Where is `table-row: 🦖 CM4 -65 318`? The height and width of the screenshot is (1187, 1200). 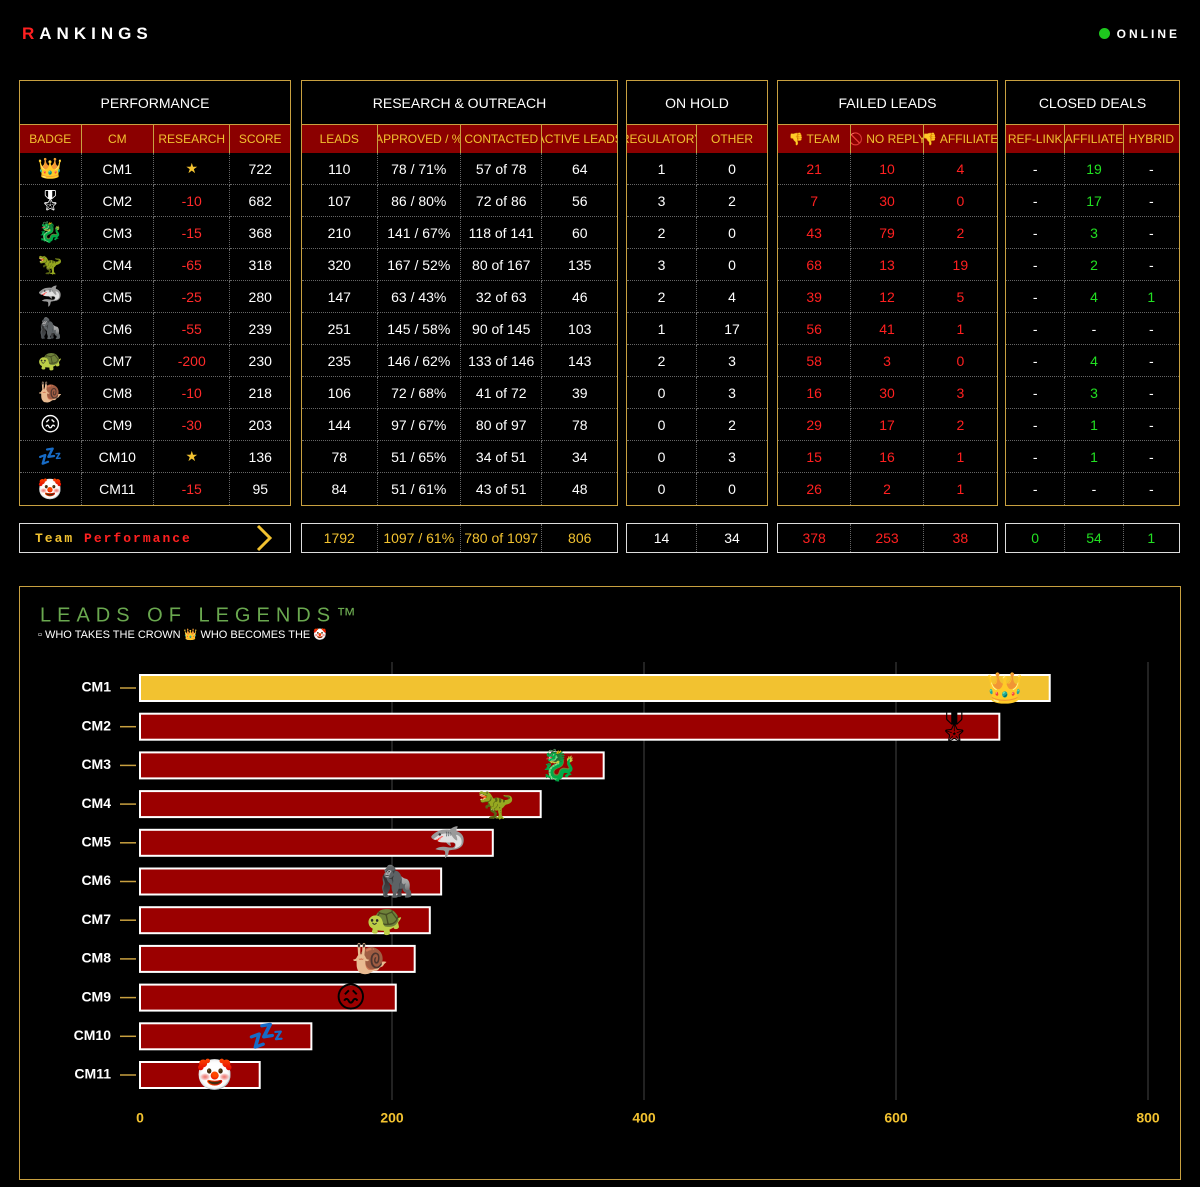
table-row: 🦖 CM4 -65 318 is located at coordinates (155, 265).